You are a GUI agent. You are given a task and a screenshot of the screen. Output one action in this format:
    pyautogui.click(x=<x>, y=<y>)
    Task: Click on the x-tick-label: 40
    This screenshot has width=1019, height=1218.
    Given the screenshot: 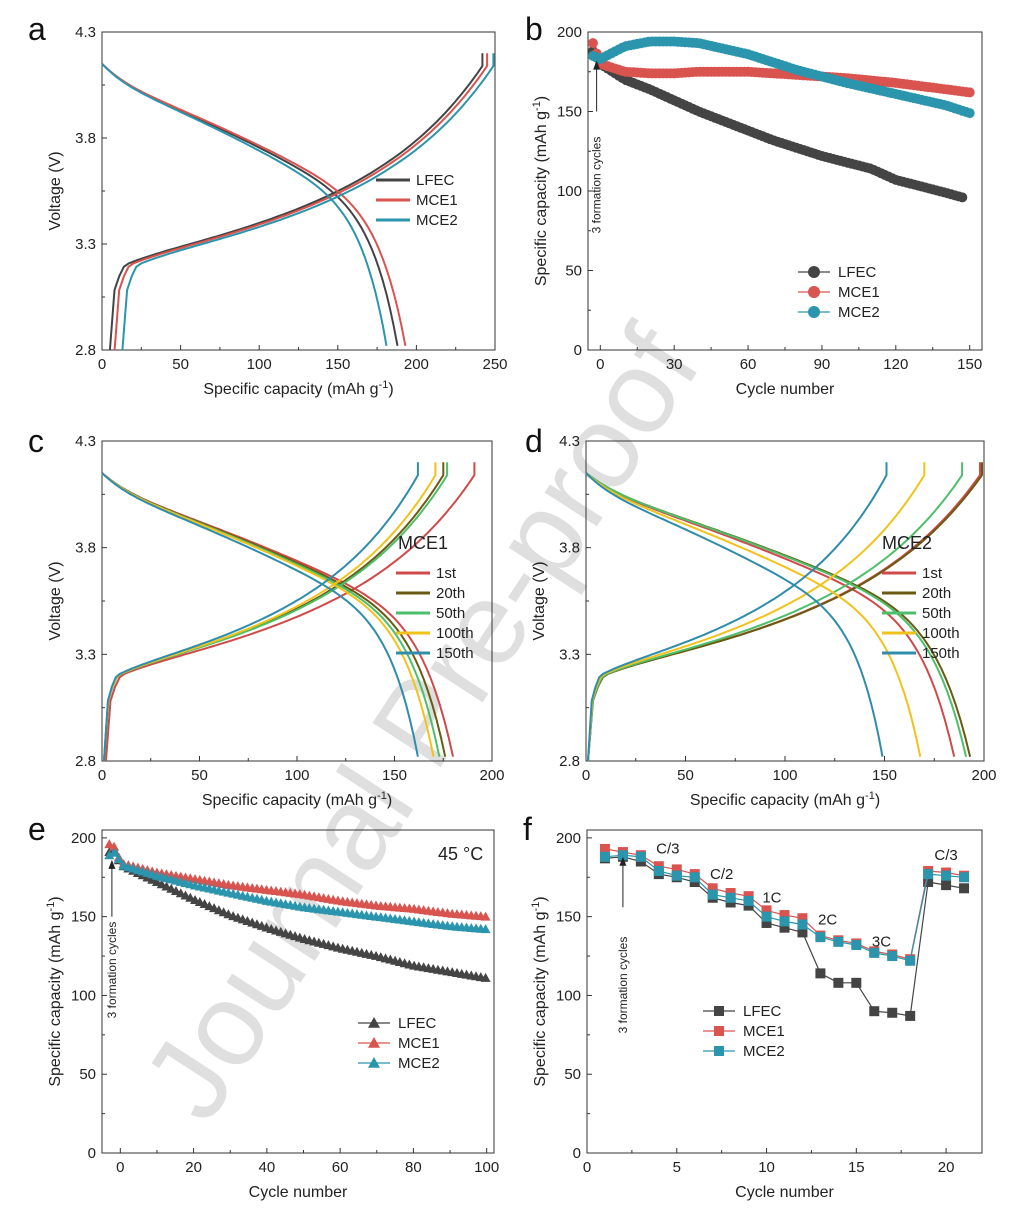 What is the action you would take?
    pyautogui.click(x=267, y=1167)
    